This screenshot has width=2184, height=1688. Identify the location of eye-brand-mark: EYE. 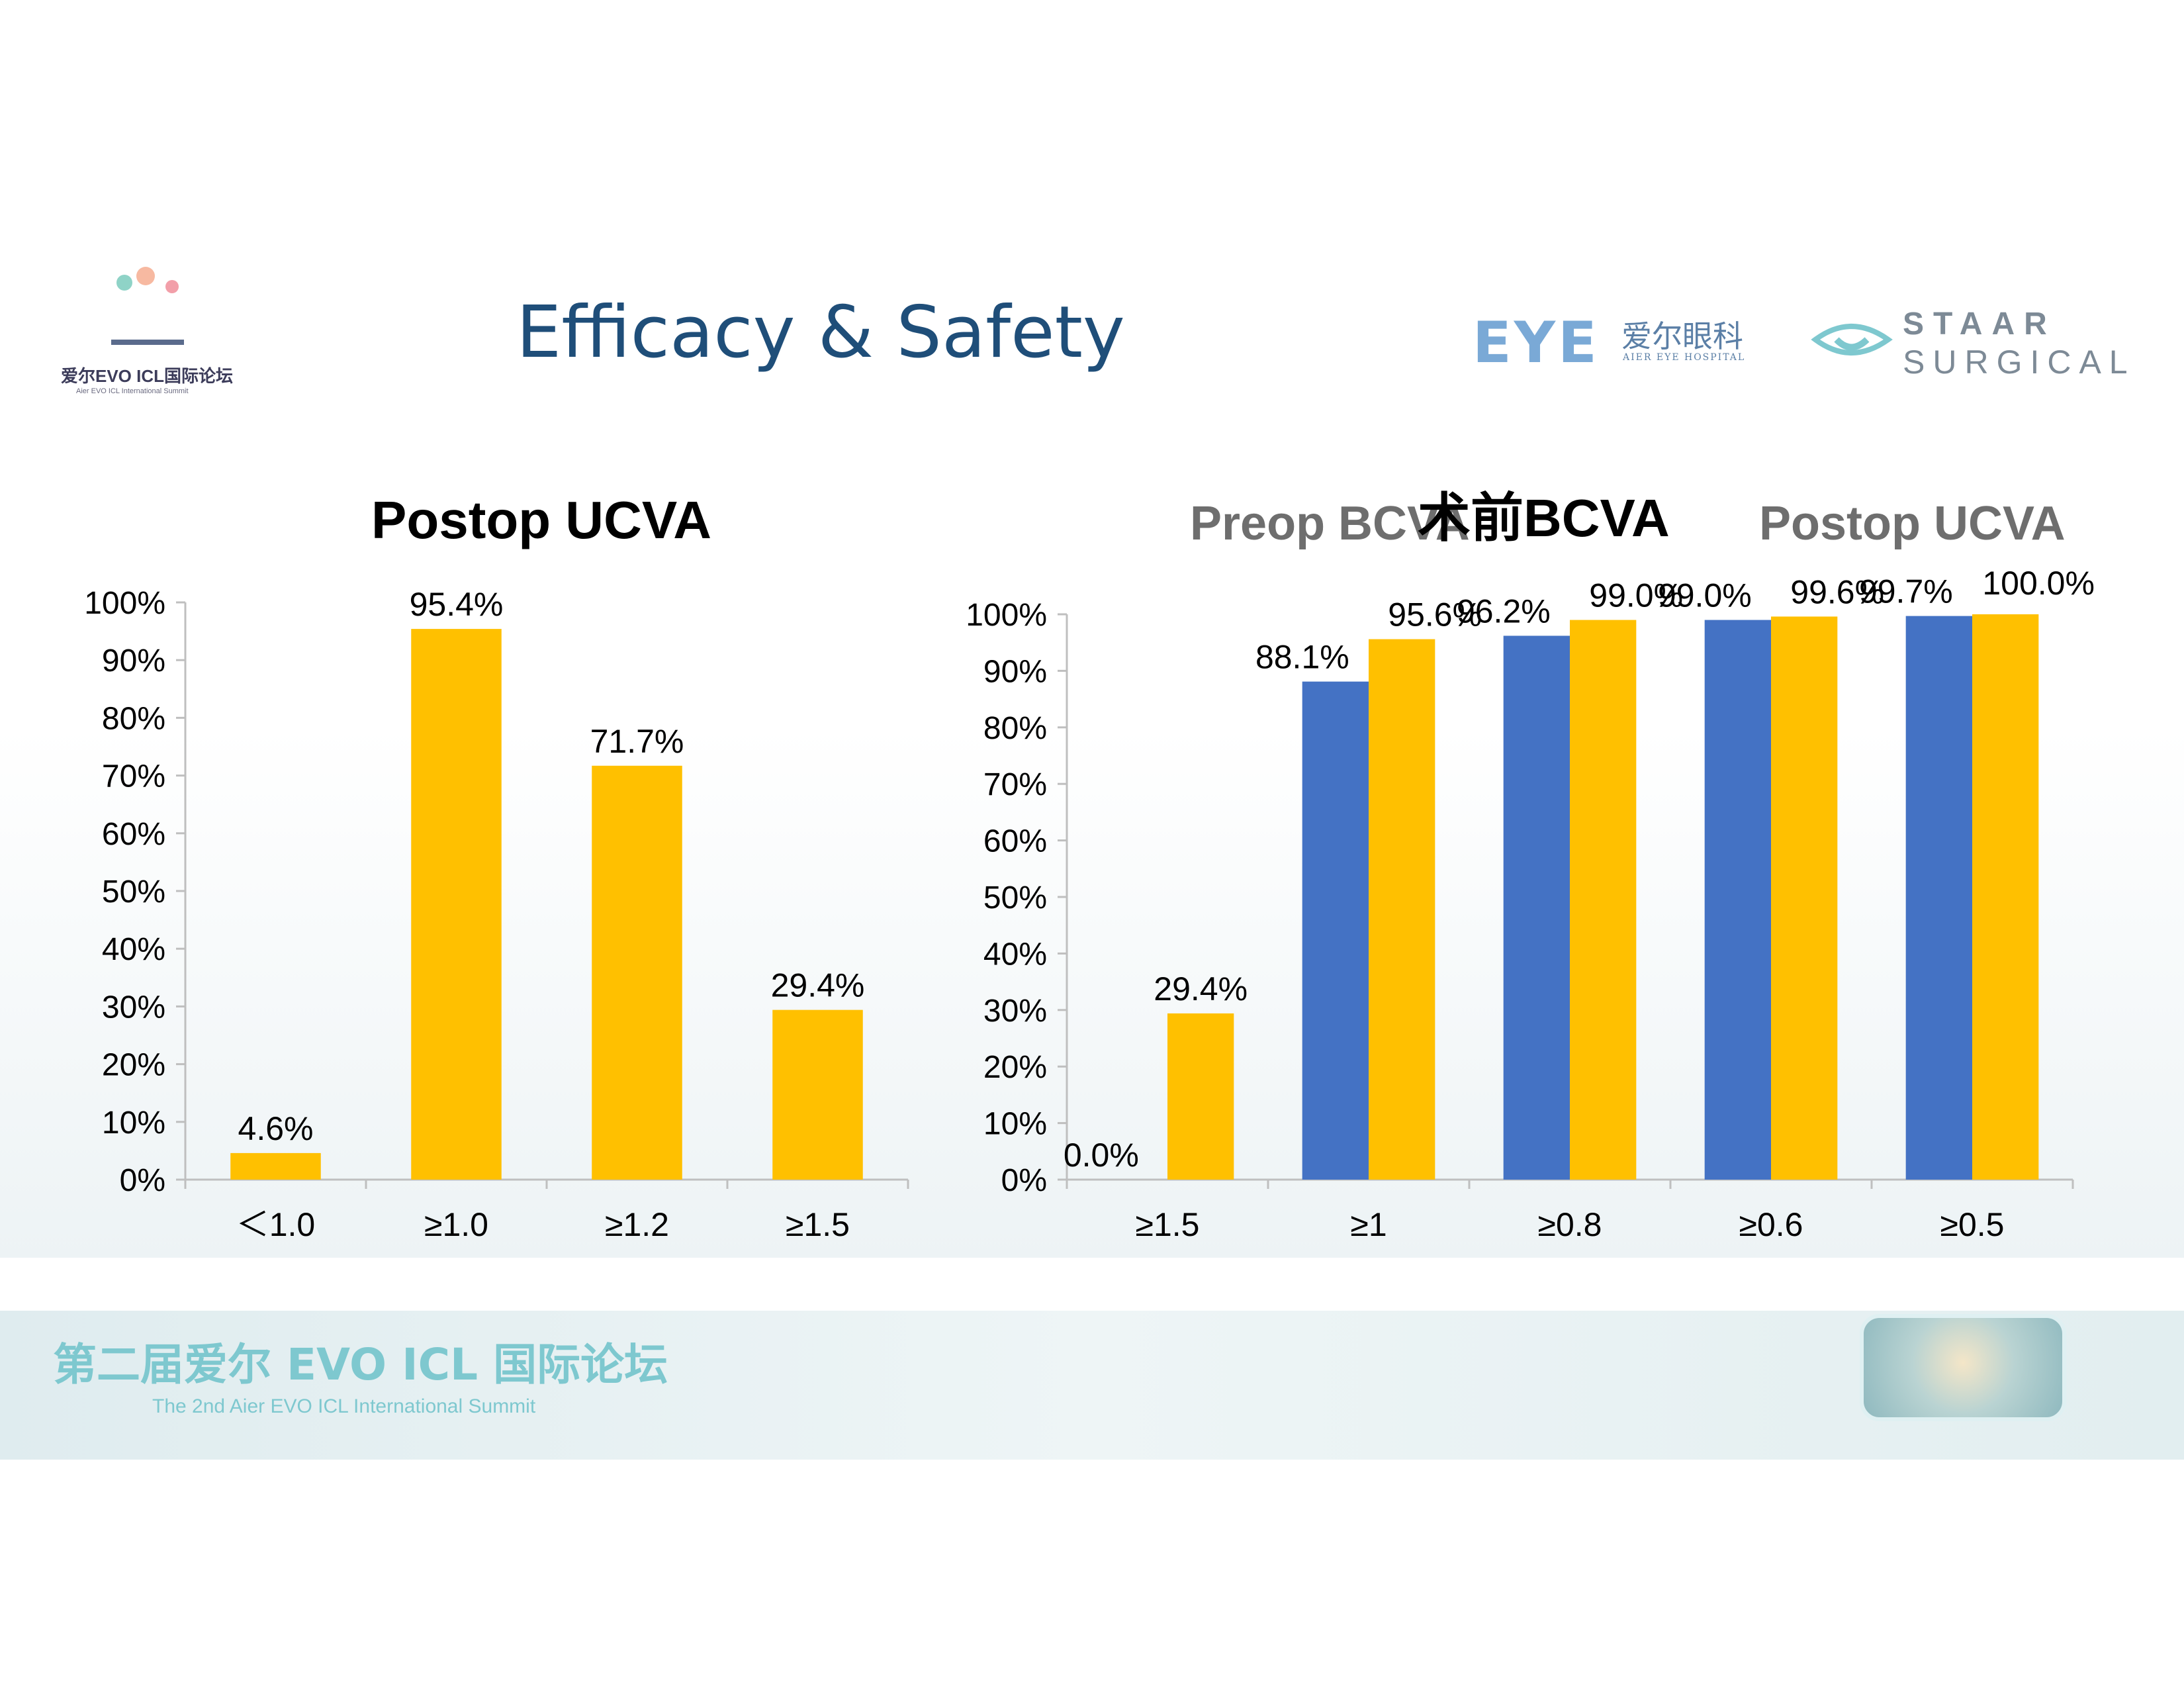
(1536, 343).